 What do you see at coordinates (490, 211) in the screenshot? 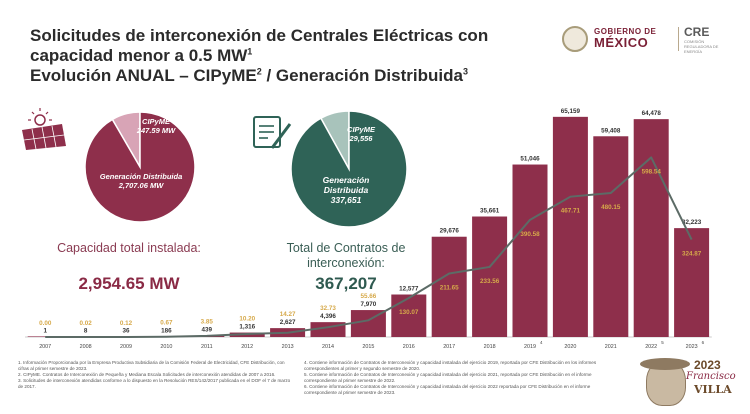
I see `bar-label-2018: 35,661` at bounding box center [490, 211].